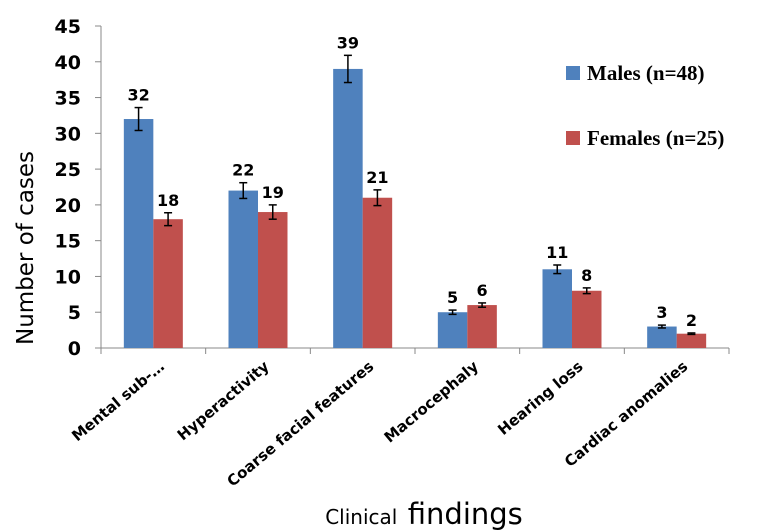  What do you see at coordinates (431, 401) in the screenshot?
I see `category-label: Macrocephaly` at bounding box center [431, 401].